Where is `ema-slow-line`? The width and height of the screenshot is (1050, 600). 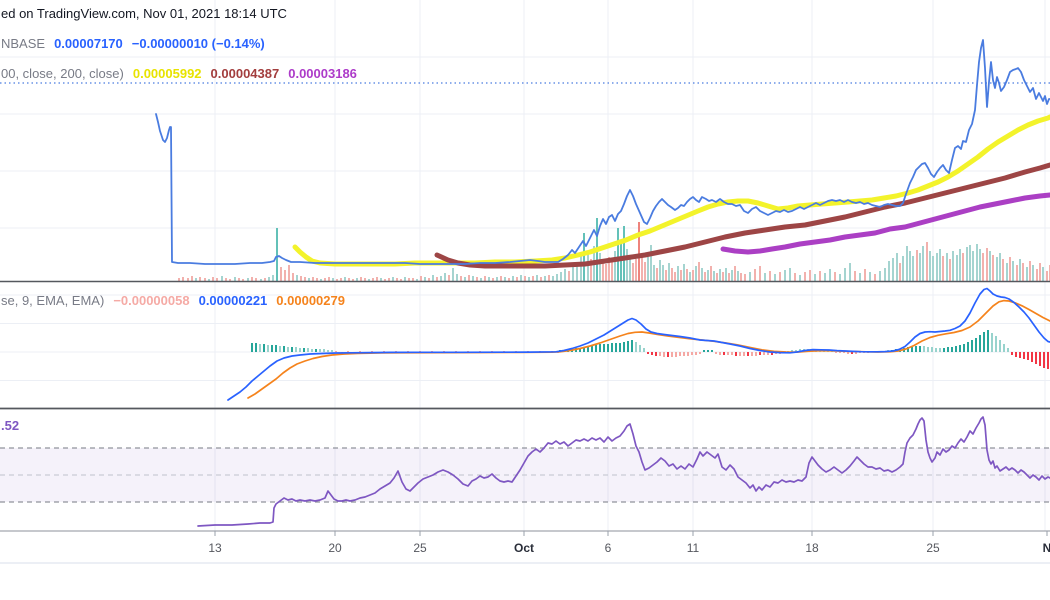 ema-slow-line is located at coordinates (885, 223).